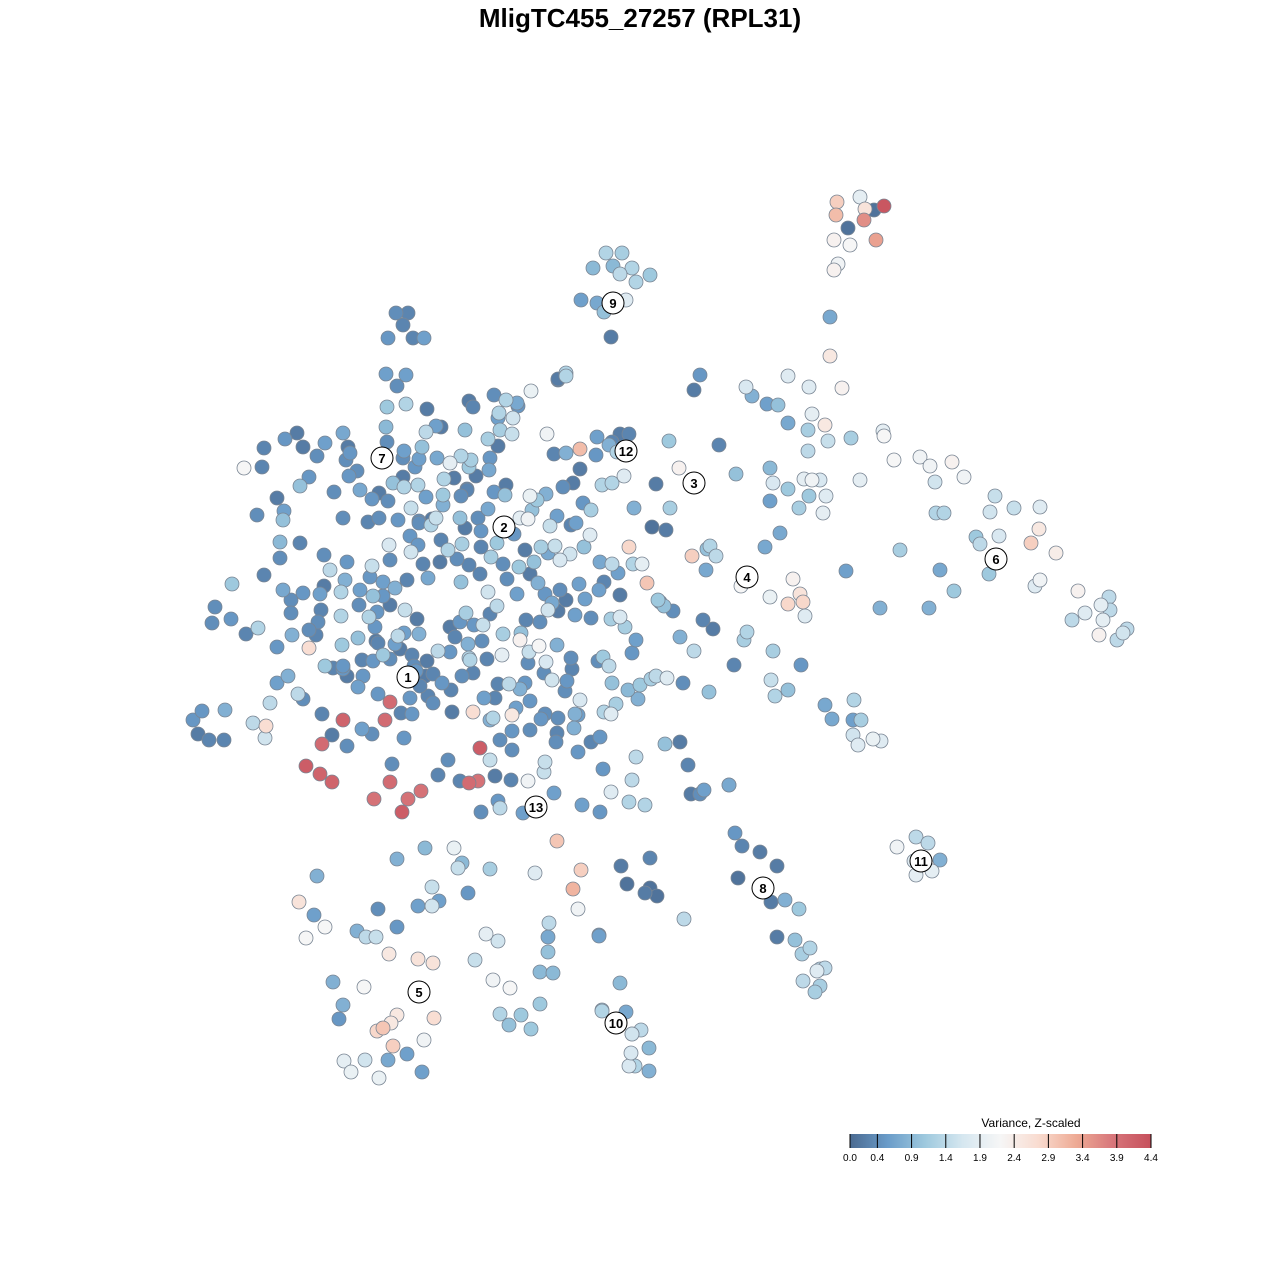  What do you see at coordinates (1048, 1158) in the screenshot?
I see `legend-tick-label: 2.9` at bounding box center [1048, 1158].